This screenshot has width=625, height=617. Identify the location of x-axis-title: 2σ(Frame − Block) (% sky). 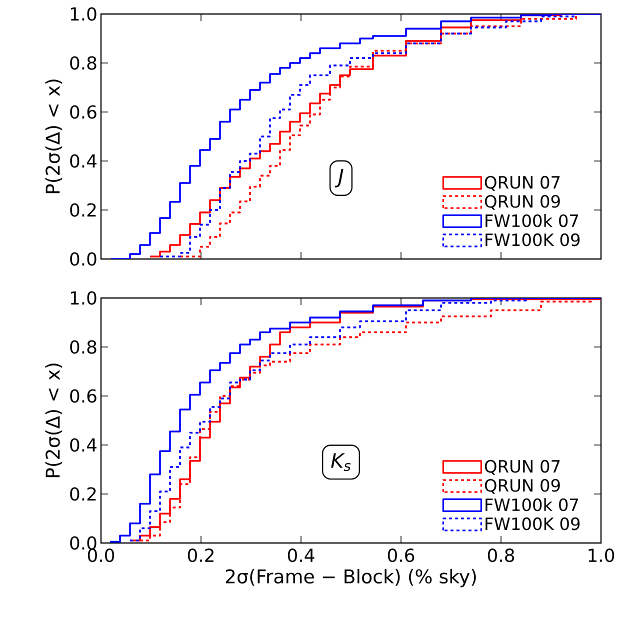
(351, 578).